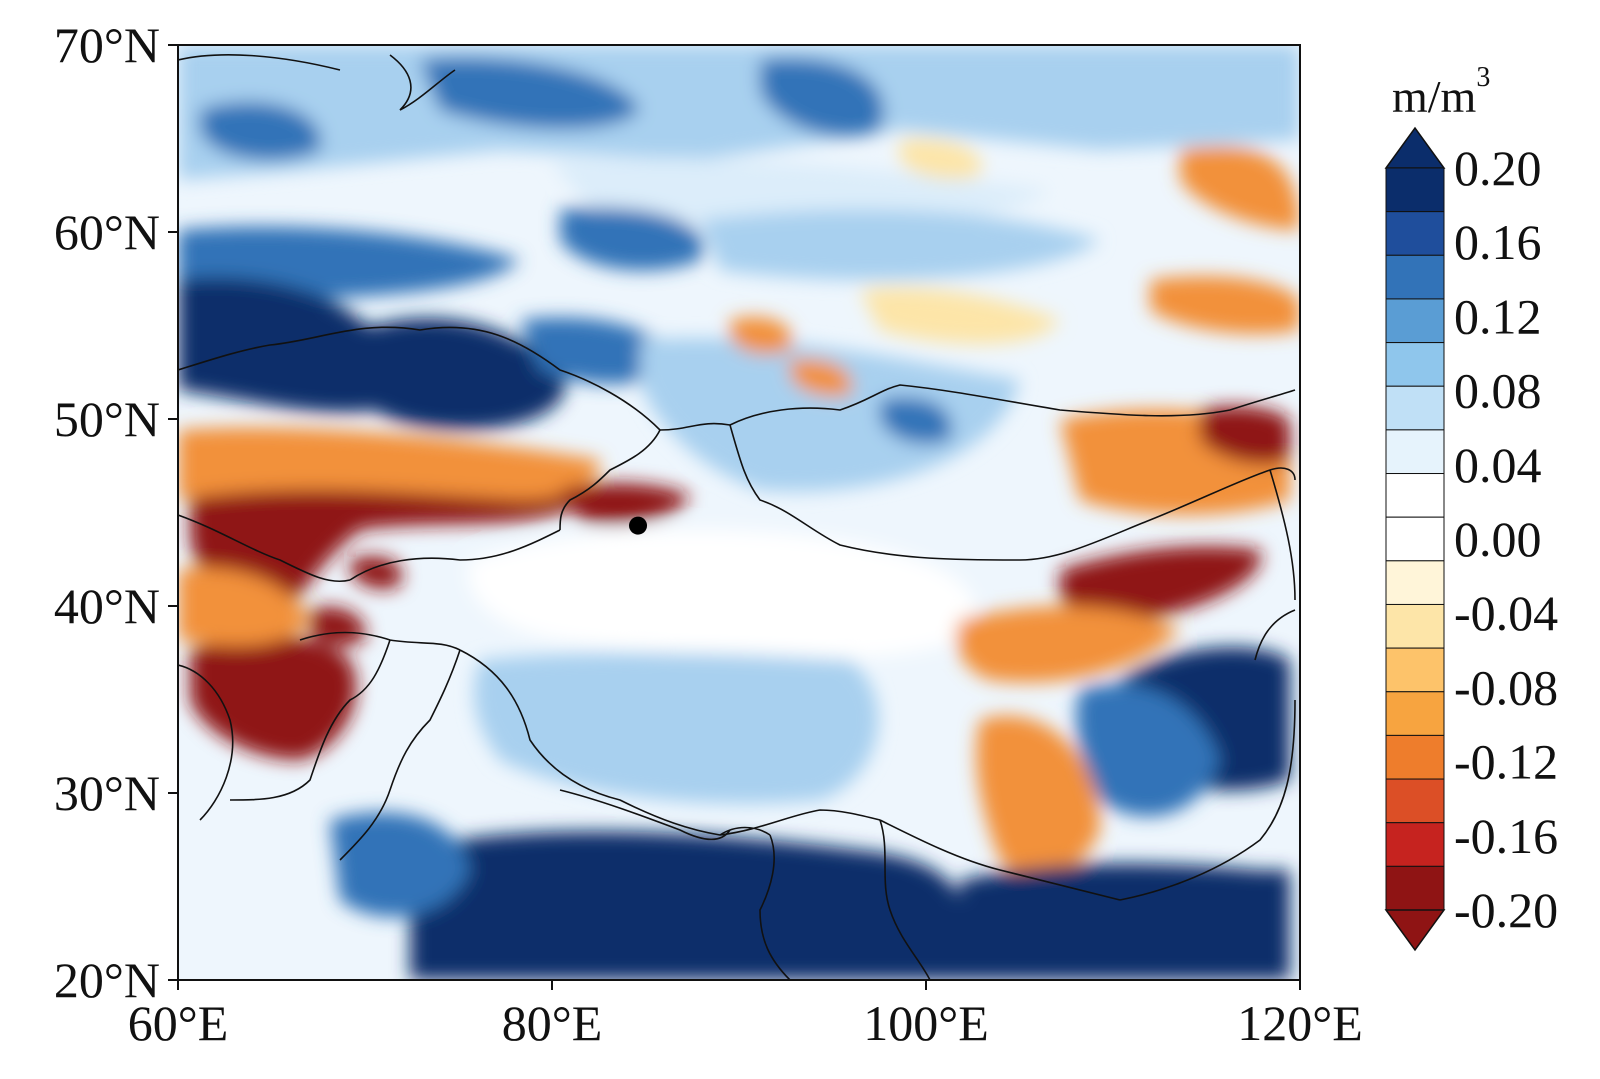 The image size is (1600, 1079). Describe the element at coordinates (1506, 687) in the screenshot. I see `colorbar-label: -0.08` at that location.